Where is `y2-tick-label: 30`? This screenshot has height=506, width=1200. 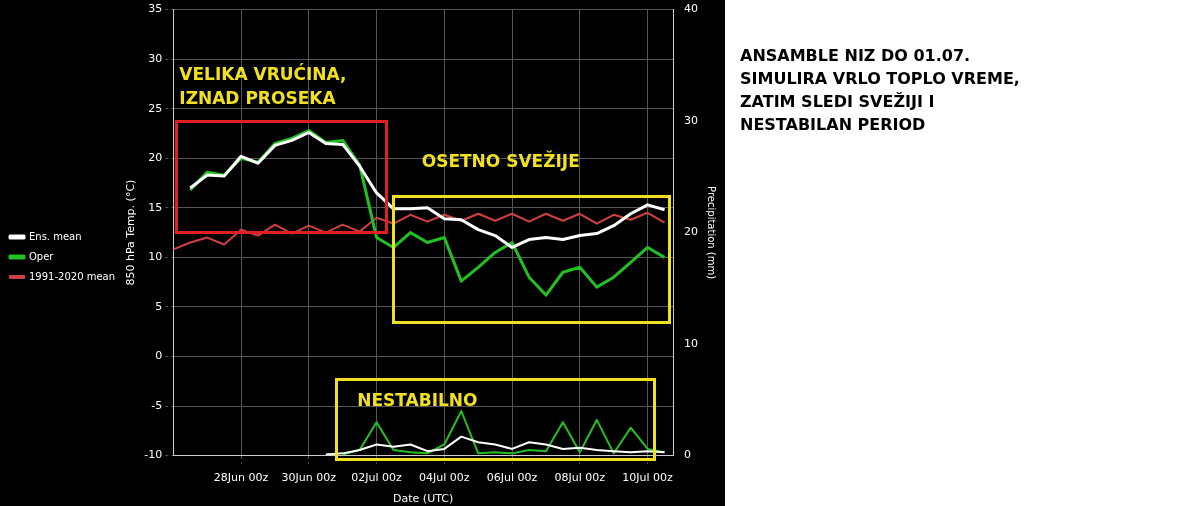 y2-tick-label: 30 is located at coordinates (691, 120).